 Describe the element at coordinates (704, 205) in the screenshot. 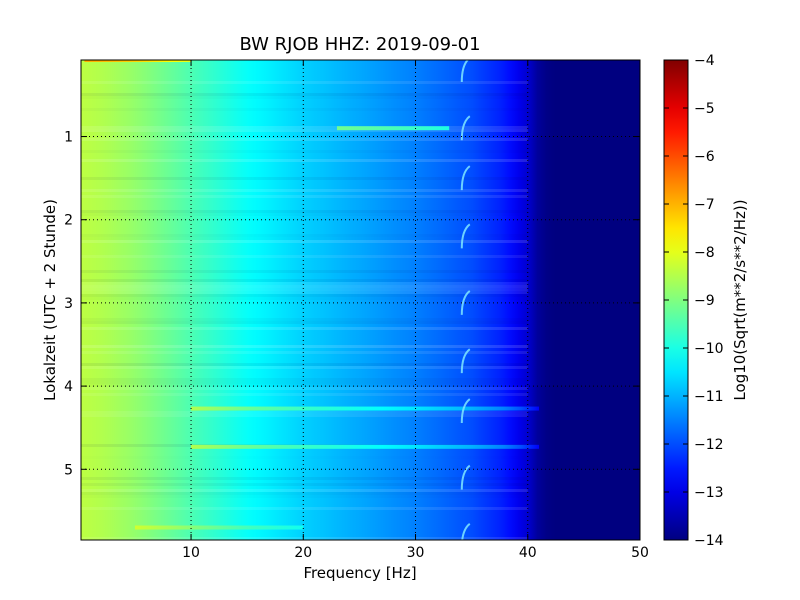

I see `colorbar-tick-label: −7` at that location.